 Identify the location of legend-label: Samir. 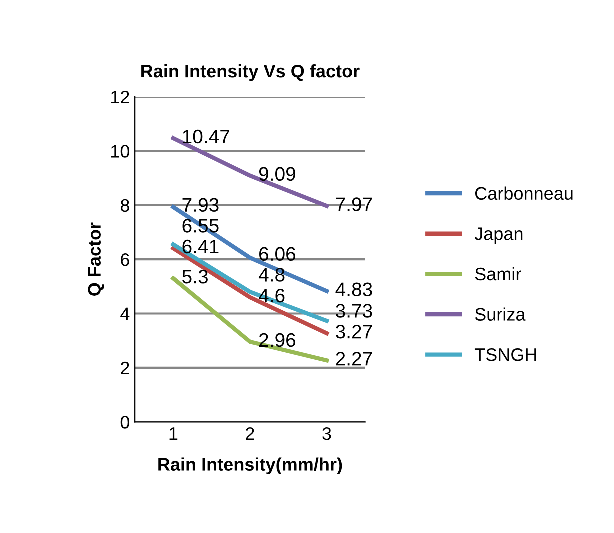
(498, 274).